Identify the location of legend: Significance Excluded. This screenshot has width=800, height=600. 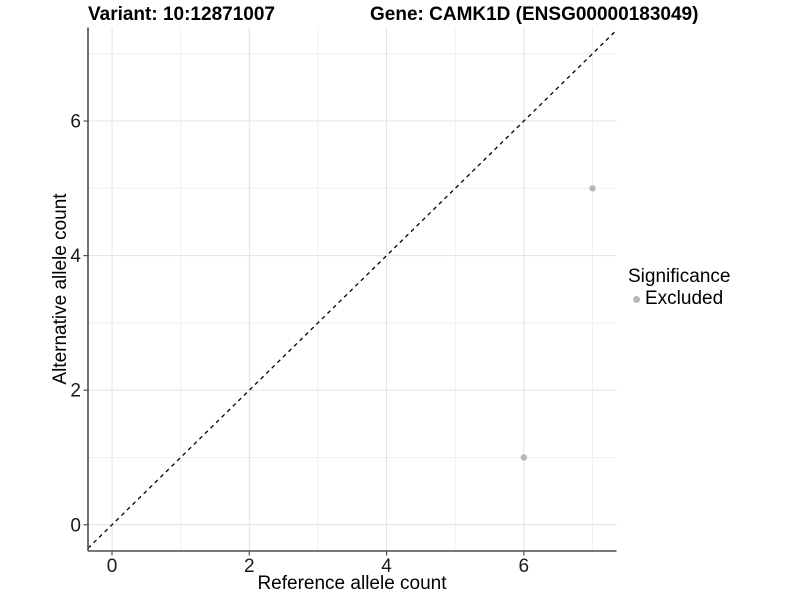
(679, 288).